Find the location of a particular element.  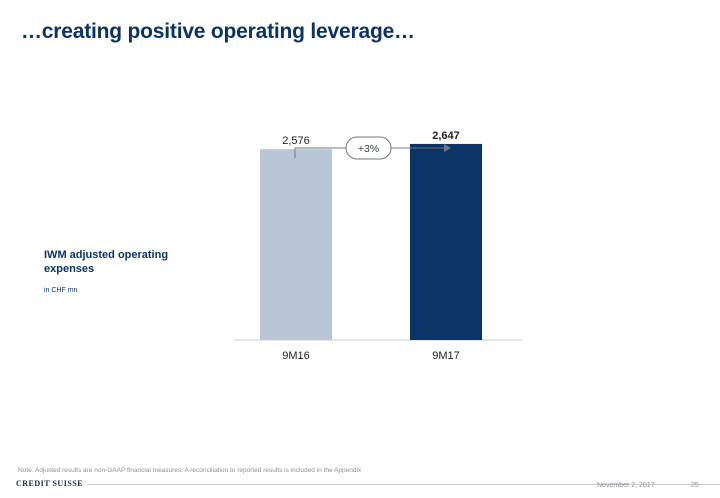

footer-divider is located at coordinates (390, 484).